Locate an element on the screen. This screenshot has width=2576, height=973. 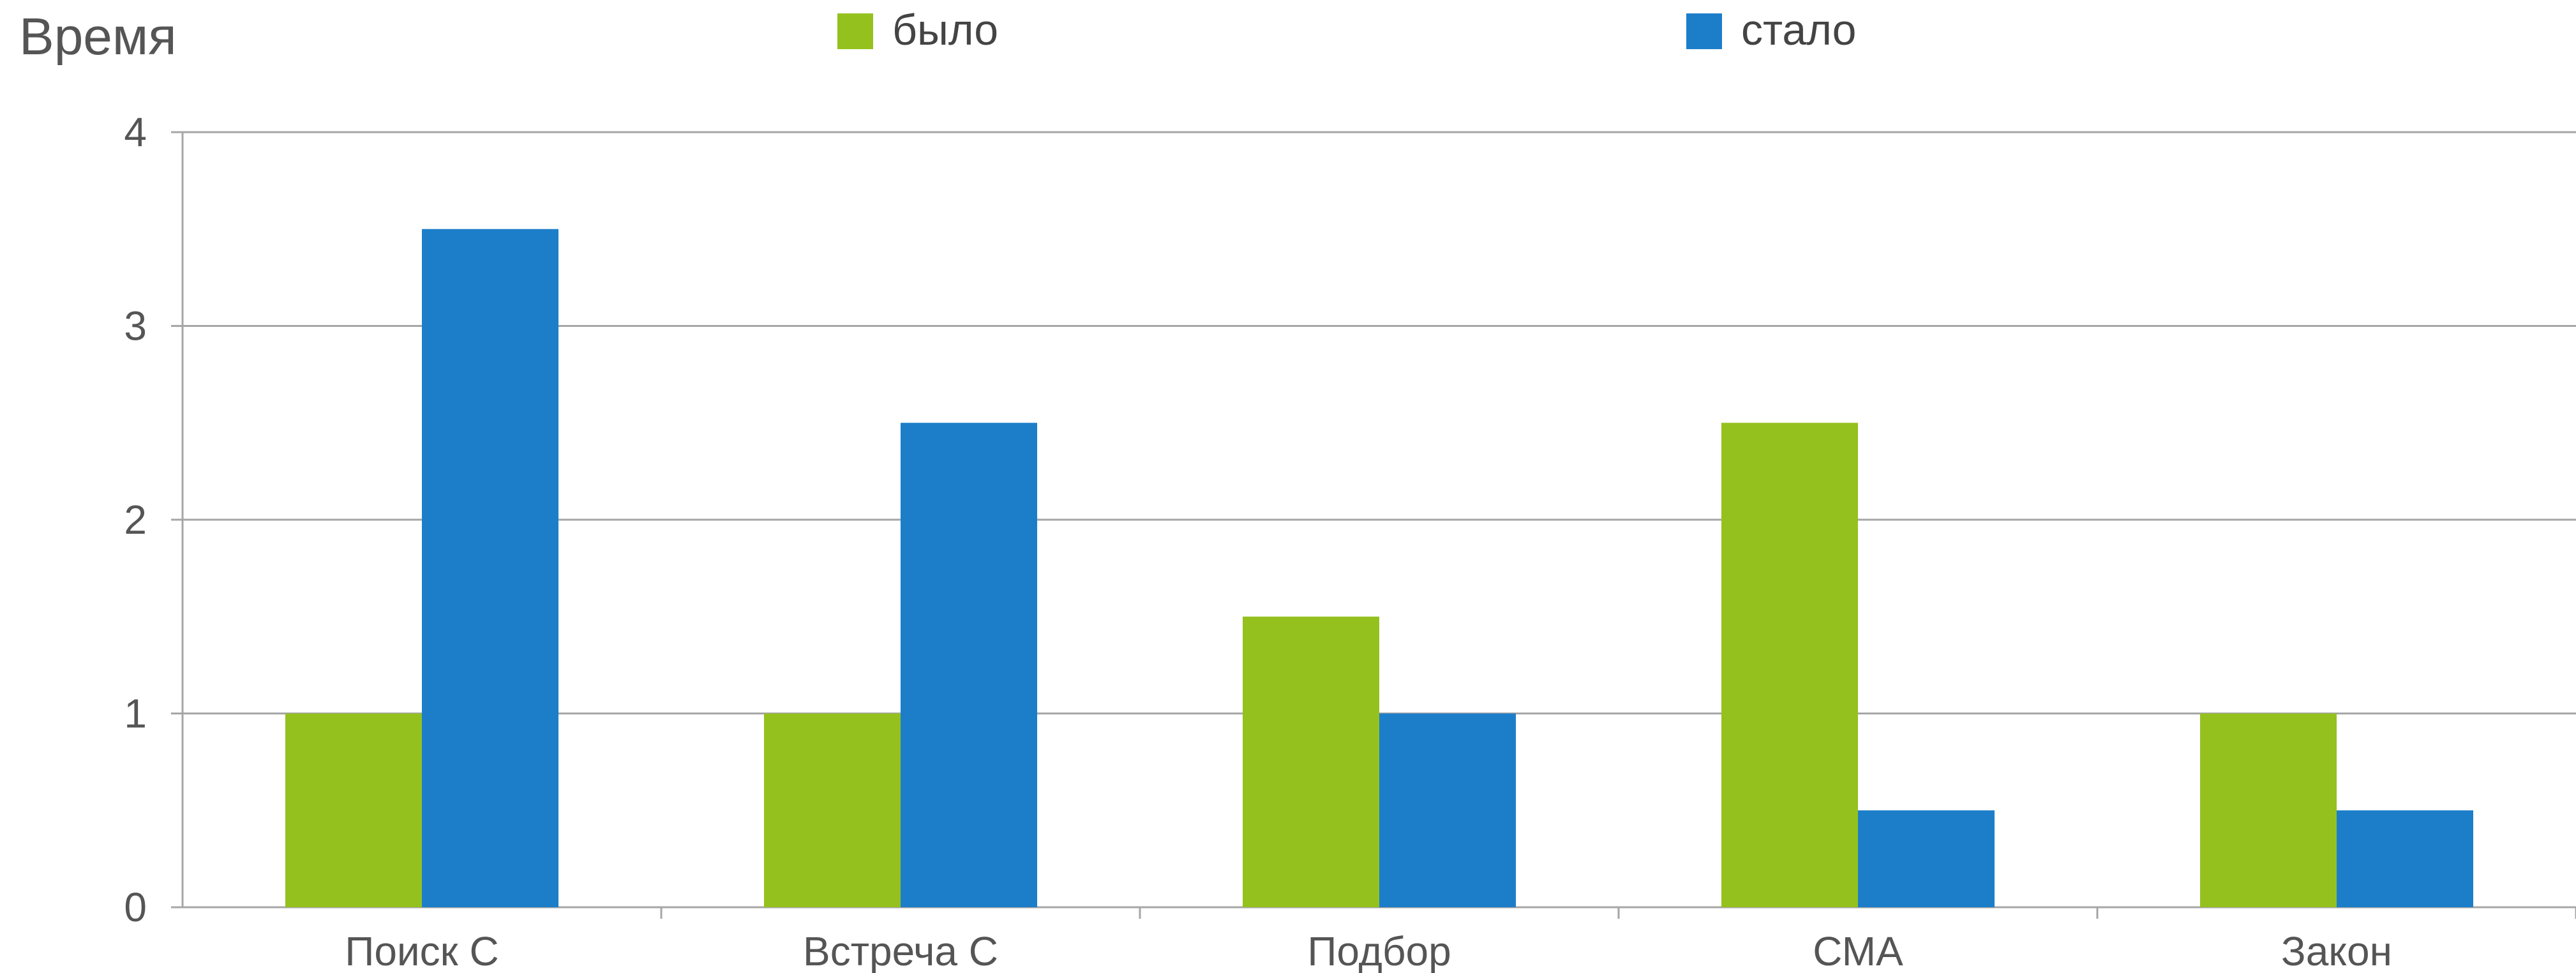
bar-стало-1 is located at coordinates (969, 665).